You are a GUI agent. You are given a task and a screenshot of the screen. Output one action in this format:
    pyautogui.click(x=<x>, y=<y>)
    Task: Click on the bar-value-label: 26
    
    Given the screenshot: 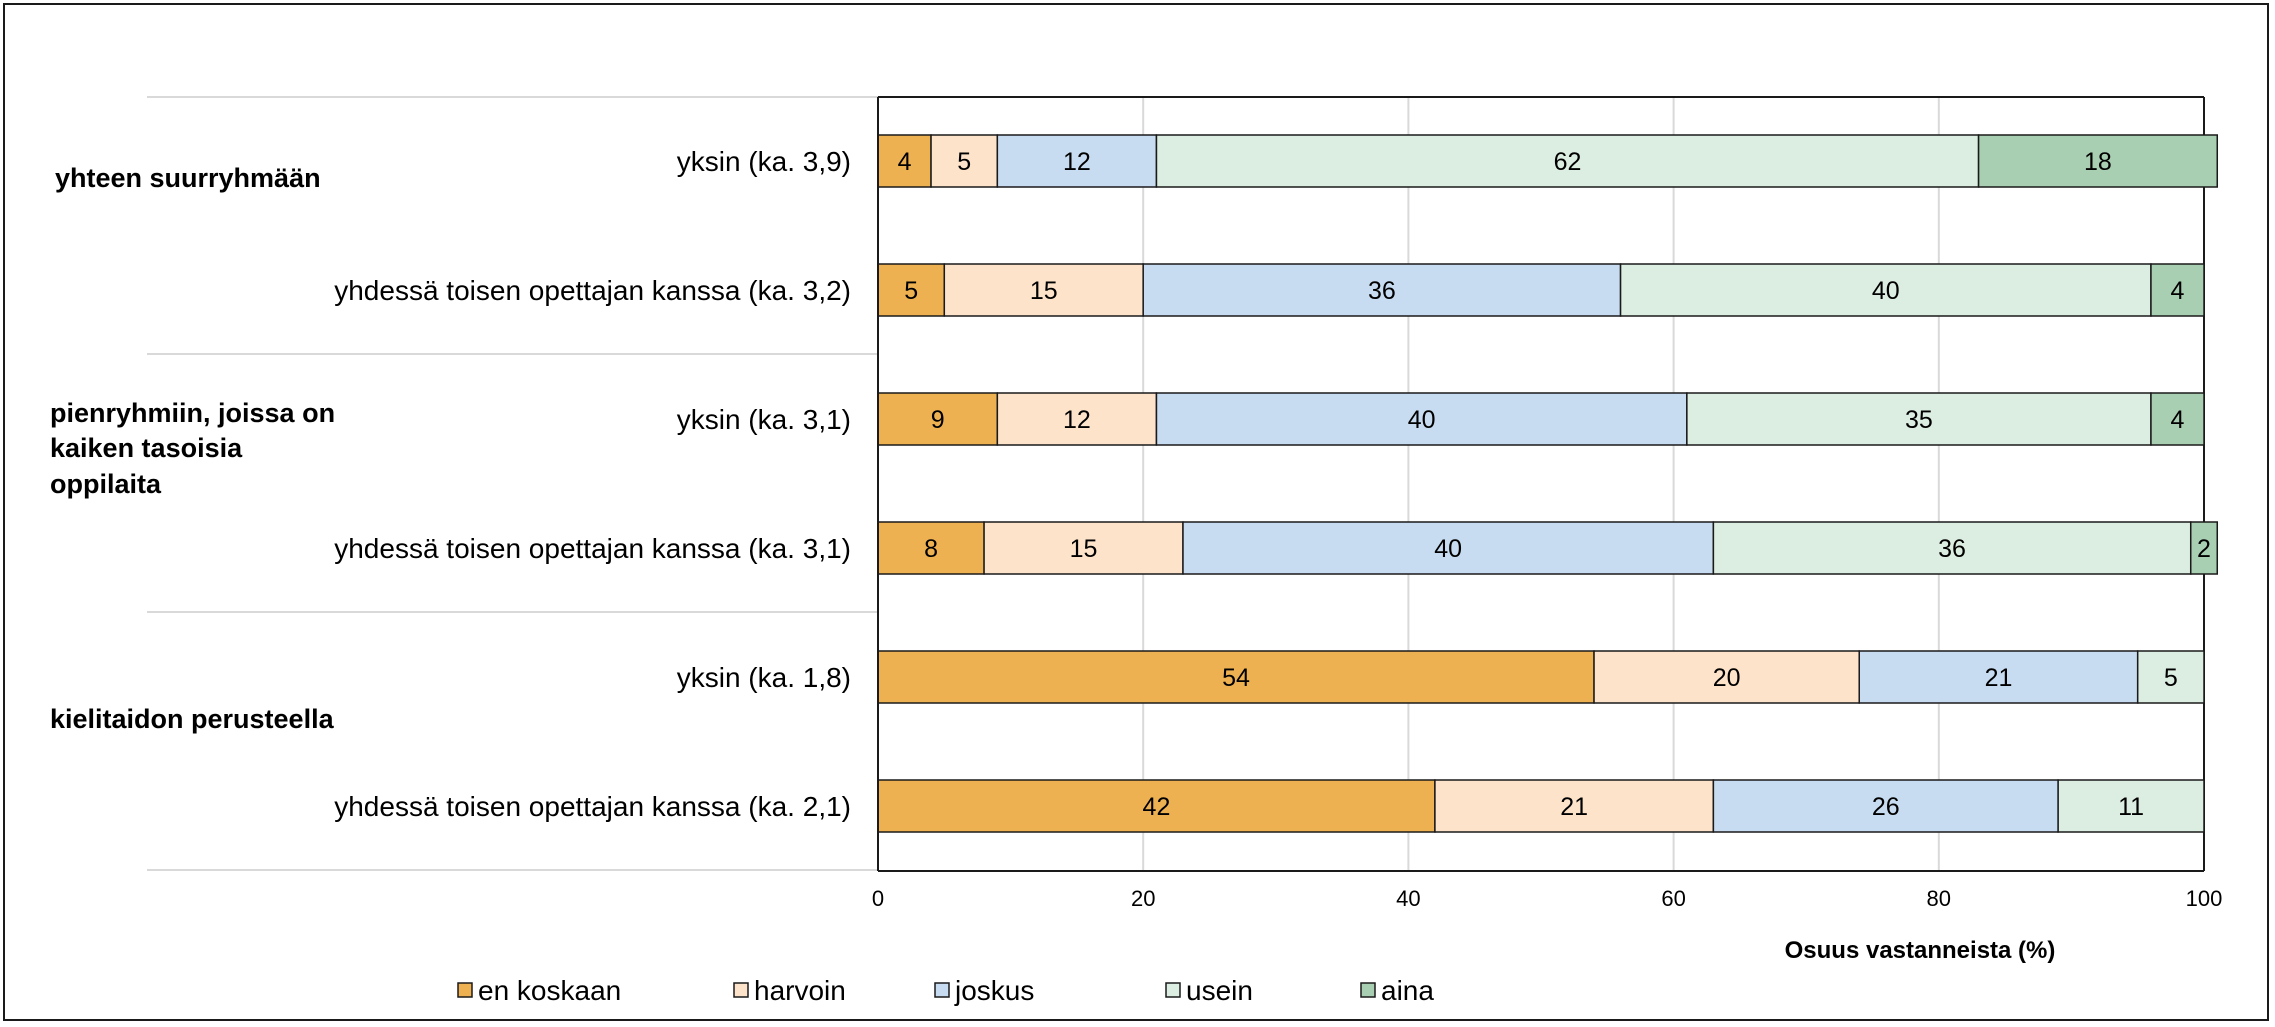 What is the action you would take?
    pyautogui.click(x=1886, y=807)
    